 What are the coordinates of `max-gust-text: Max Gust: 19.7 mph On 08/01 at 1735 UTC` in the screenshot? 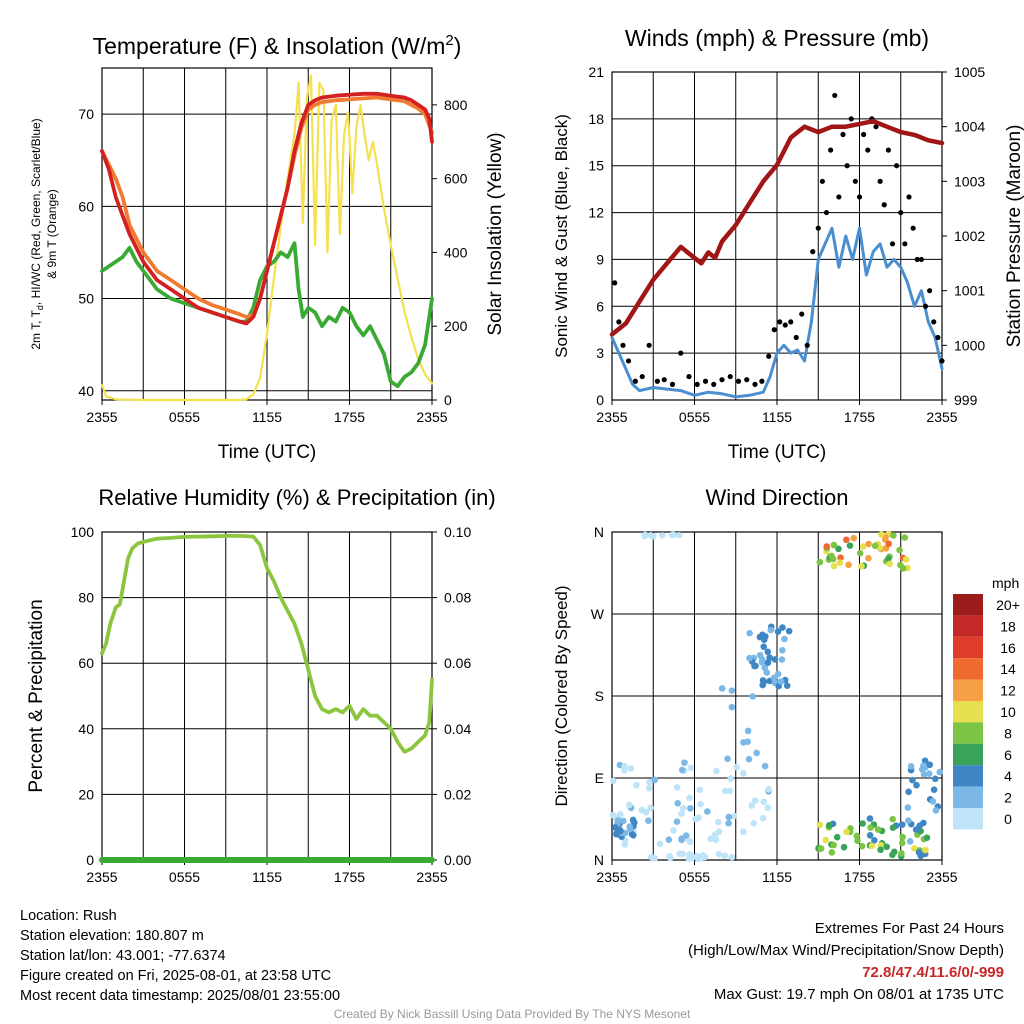 It's located at (858, 994).